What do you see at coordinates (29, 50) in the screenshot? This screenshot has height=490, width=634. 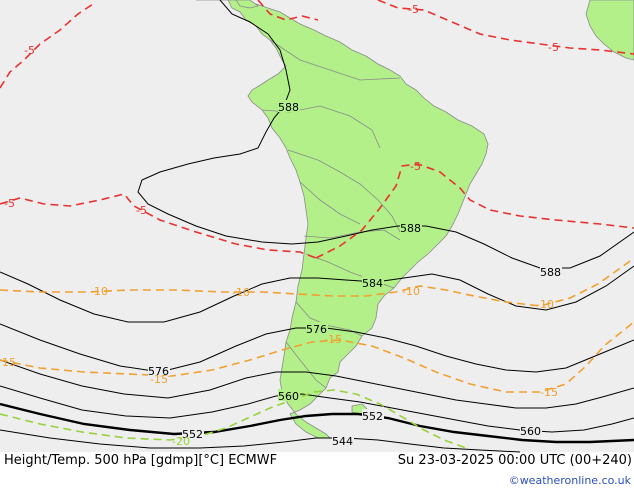 I see `label-minus5-a: -5` at bounding box center [29, 50].